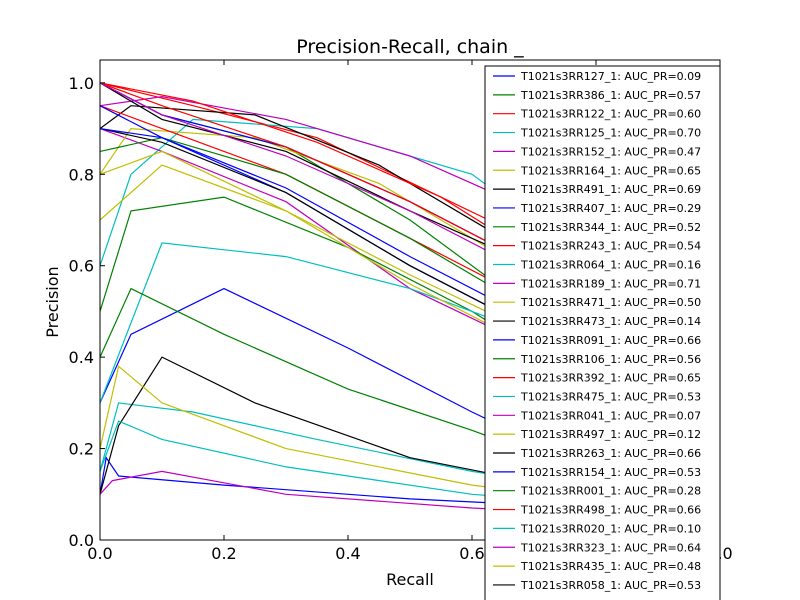 The width and height of the screenshot is (800, 600). What do you see at coordinates (610, 528) in the screenshot?
I see `legend-entry: T1021s3RR020_1: AUC_PR=0.10` at bounding box center [610, 528].